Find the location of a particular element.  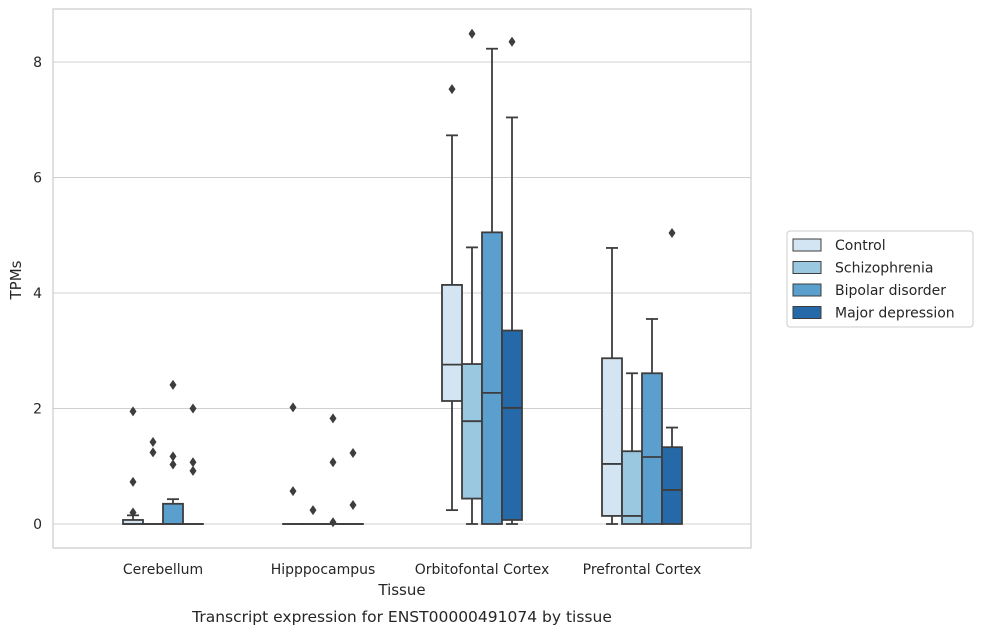

legend-label: Control is located at coordinates (860, 246).